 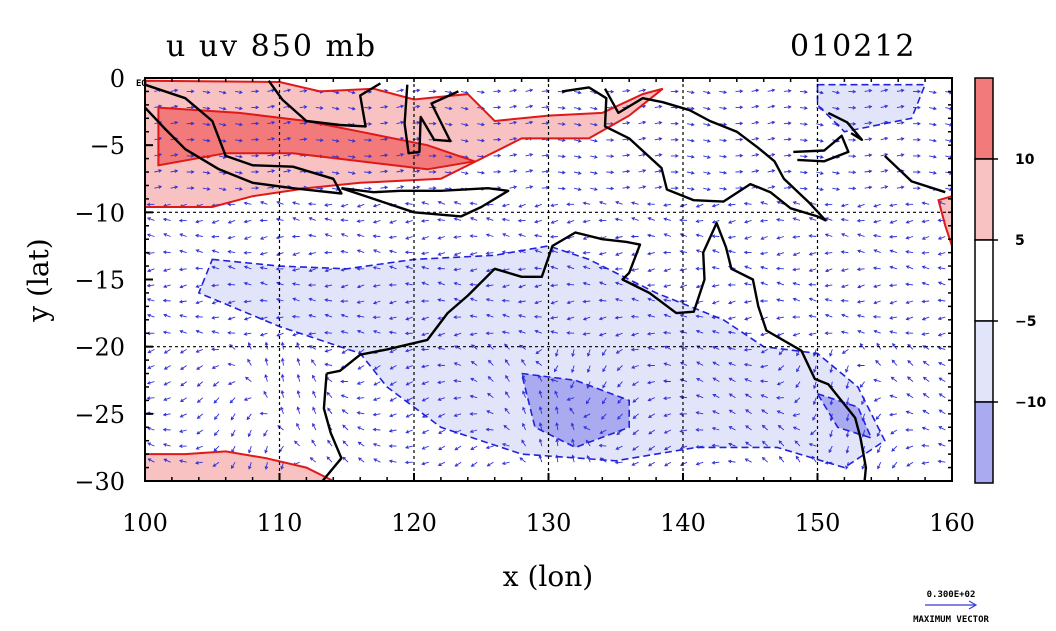 What do you see at coordinates (141, 84) in the screenshot?
I see `y-tick-suffix: EQ` at bounding box center [141, 84].